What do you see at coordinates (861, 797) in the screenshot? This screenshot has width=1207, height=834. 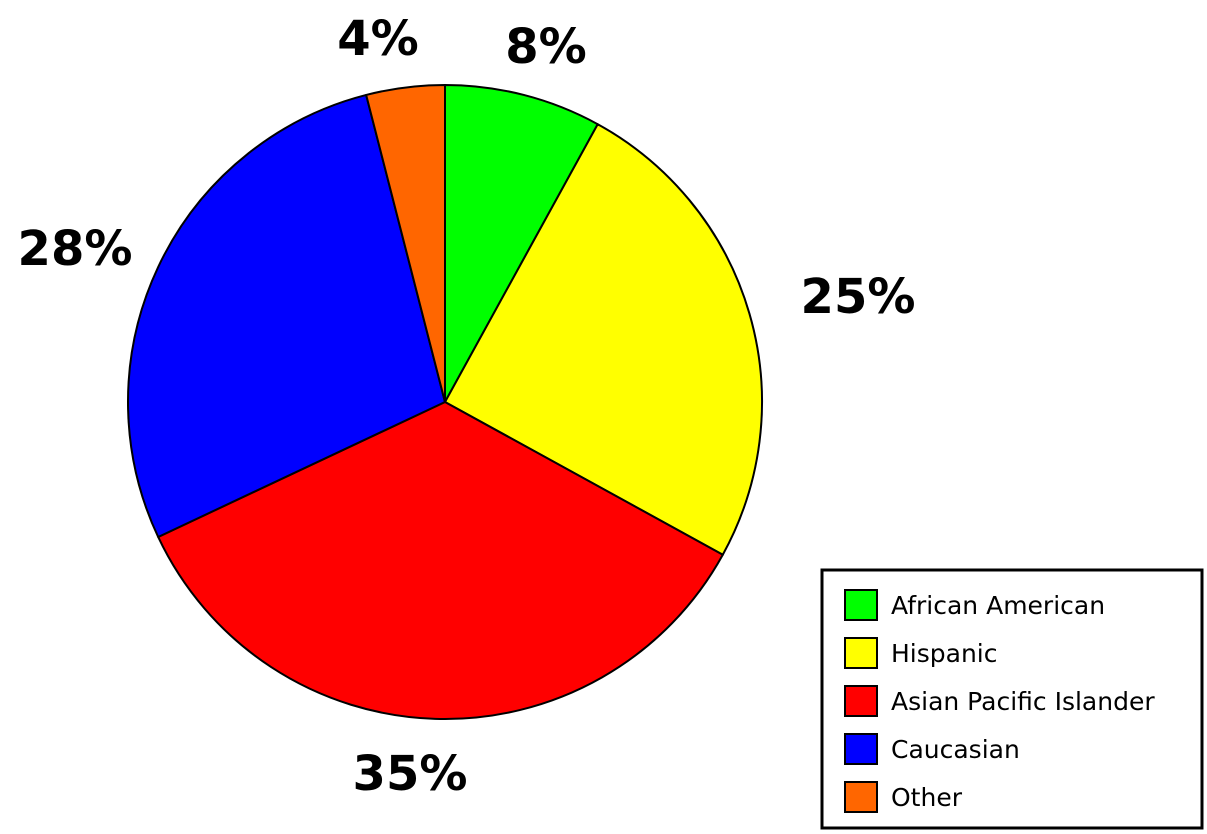 I see `legend-swatch-other` at bounding box center [861, 797].